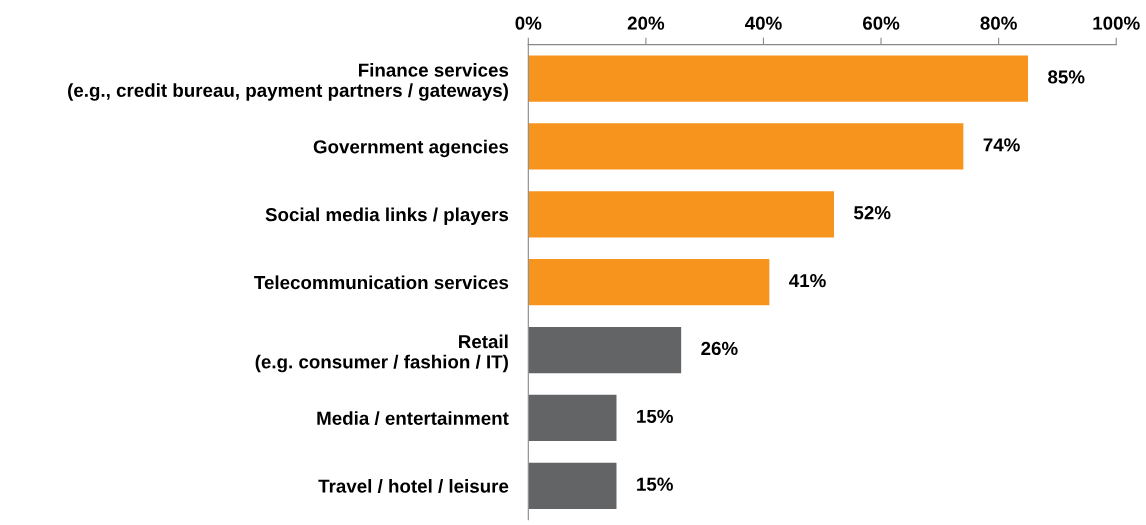  What do you see at coordinates (998, 23) in the screenshot?
I see `x-tick-label: 80%` at bounding box center [998, 23].